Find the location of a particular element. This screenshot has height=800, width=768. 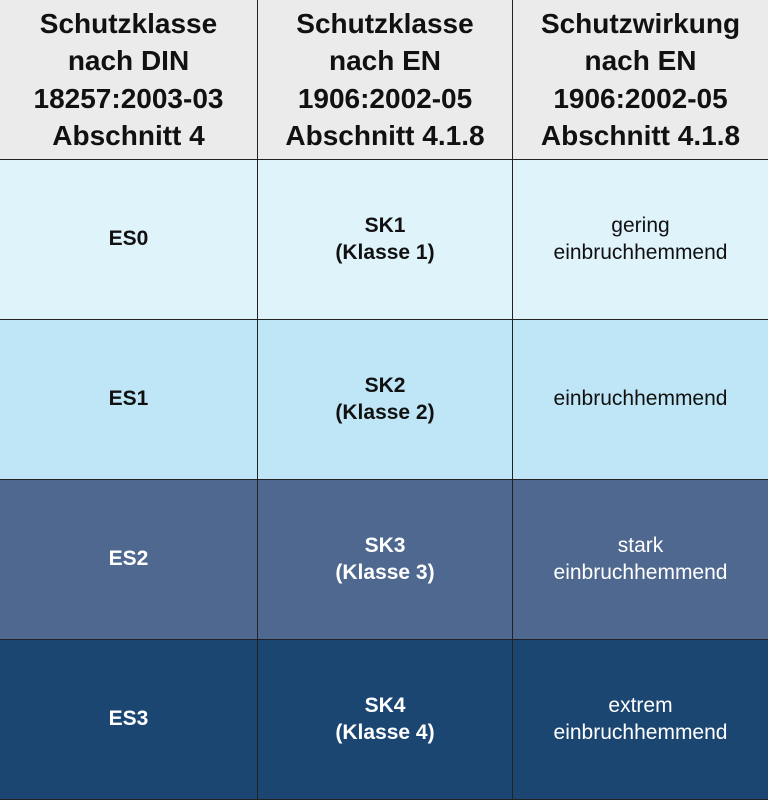

en-class-sub: (Klasse 1) is located at coordinates (385, 252).